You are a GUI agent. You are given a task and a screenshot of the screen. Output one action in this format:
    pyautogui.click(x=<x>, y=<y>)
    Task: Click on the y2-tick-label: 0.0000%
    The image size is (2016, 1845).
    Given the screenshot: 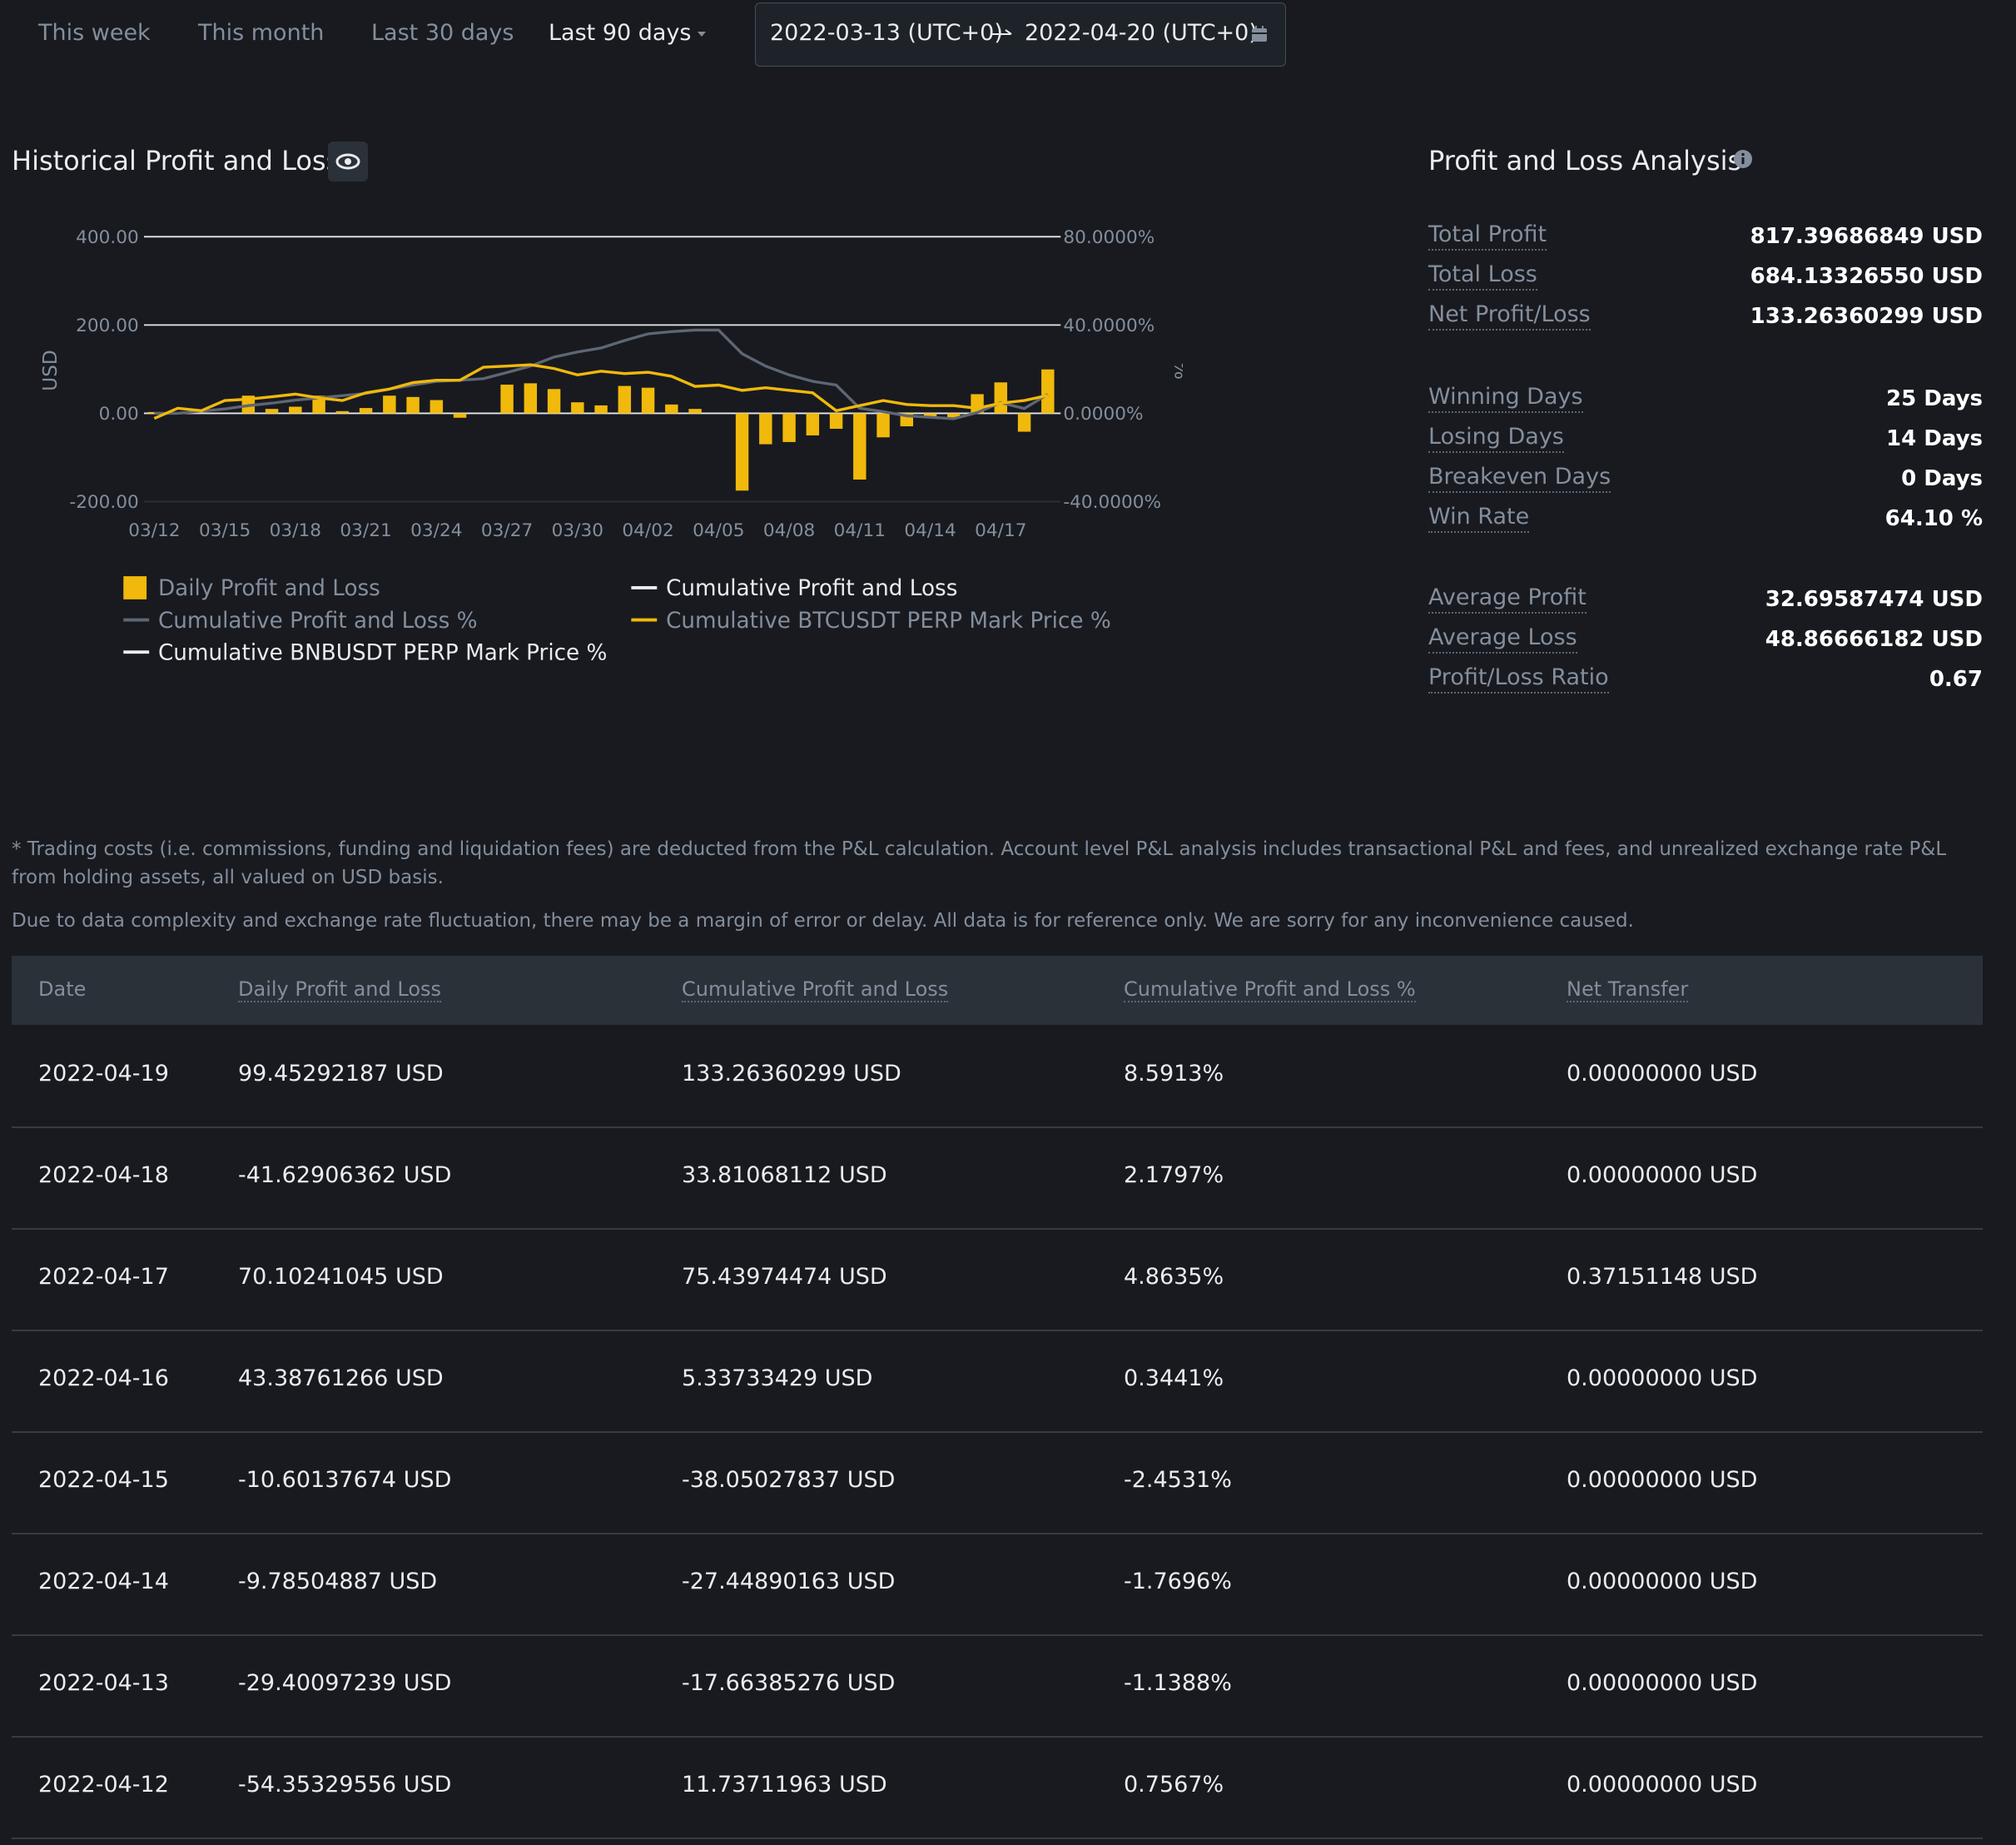 What is the action you would take?
    pyautogui.click(x=1103, y=414)
    